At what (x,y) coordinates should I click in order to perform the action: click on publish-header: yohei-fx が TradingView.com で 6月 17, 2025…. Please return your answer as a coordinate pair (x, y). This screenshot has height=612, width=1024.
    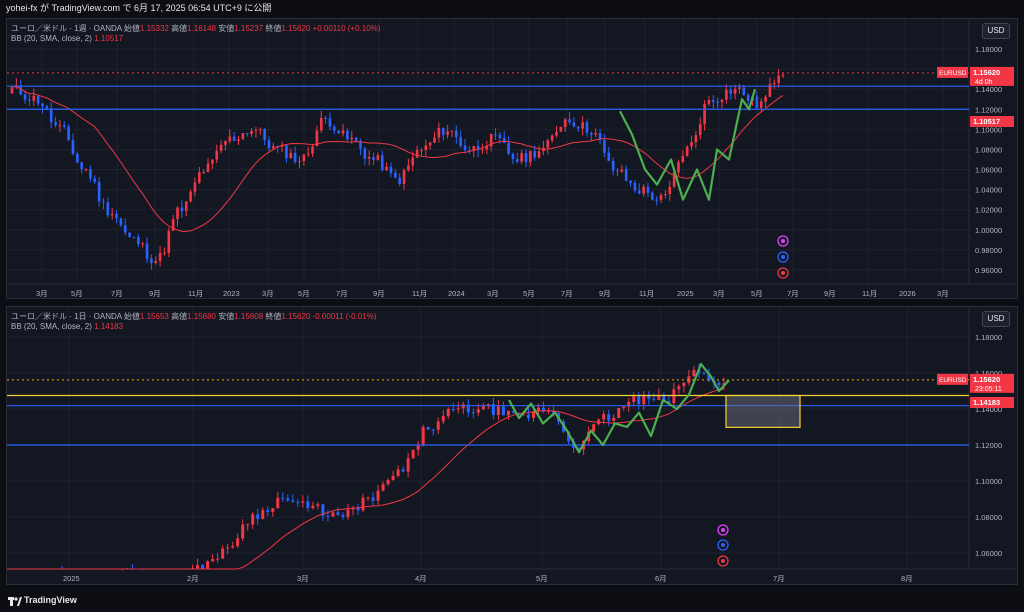
    Looking at the image, I should click on (512, 8).